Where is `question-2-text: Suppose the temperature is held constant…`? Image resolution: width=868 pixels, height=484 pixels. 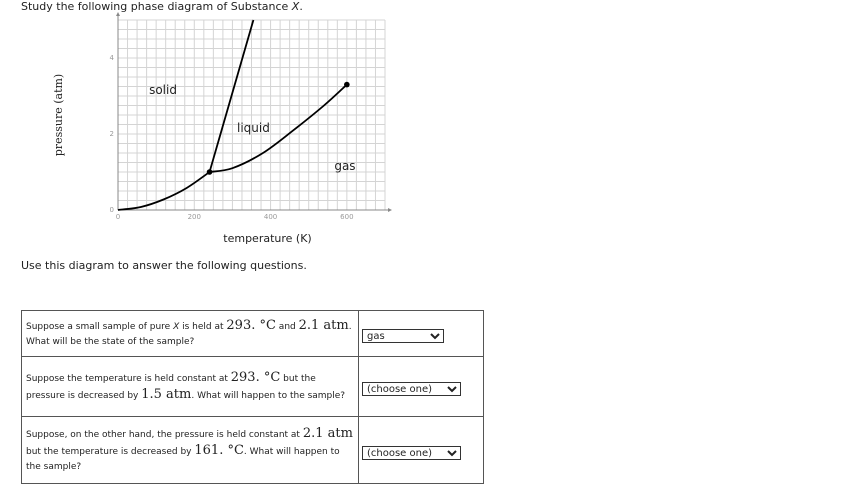
question-2-text: Suppose the temperature is held constant… is located at coordinates (190, 386).